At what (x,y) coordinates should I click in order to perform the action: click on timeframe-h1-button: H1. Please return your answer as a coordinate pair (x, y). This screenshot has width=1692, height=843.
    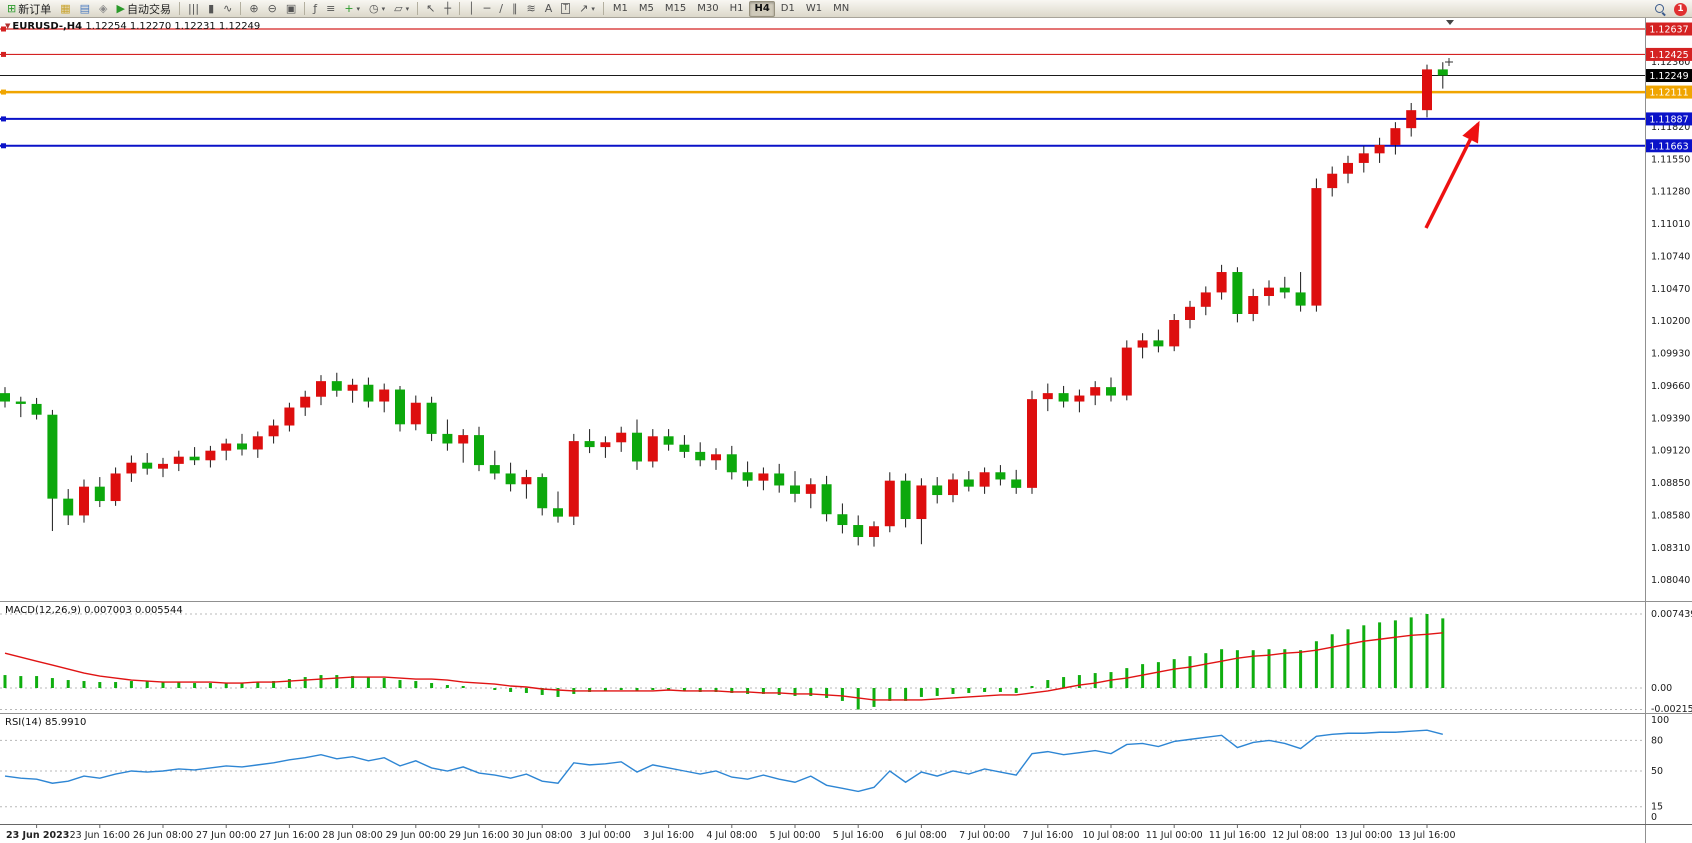
    Looking at the image, I should click on (737, 9).